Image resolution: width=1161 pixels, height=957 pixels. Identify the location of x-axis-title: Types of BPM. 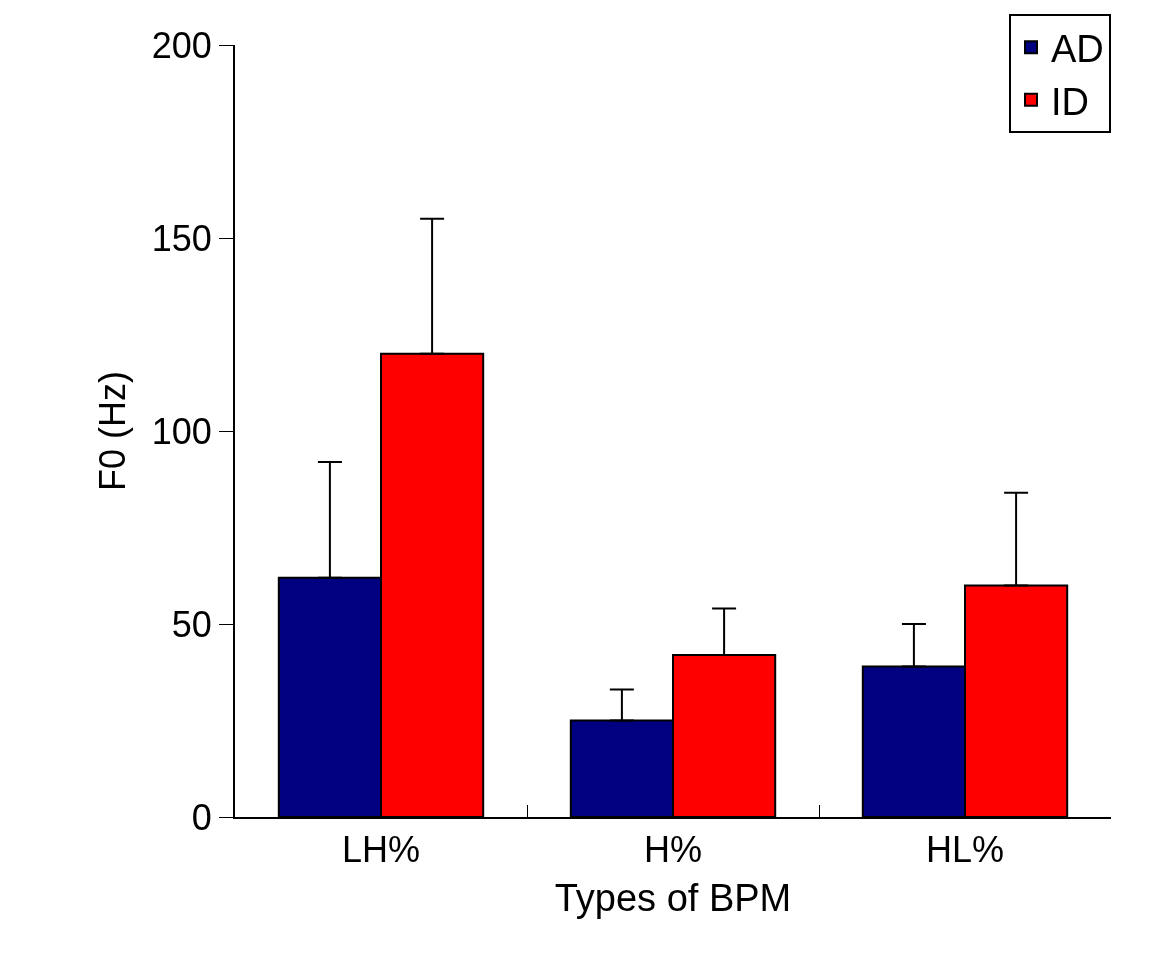
(673, 897).